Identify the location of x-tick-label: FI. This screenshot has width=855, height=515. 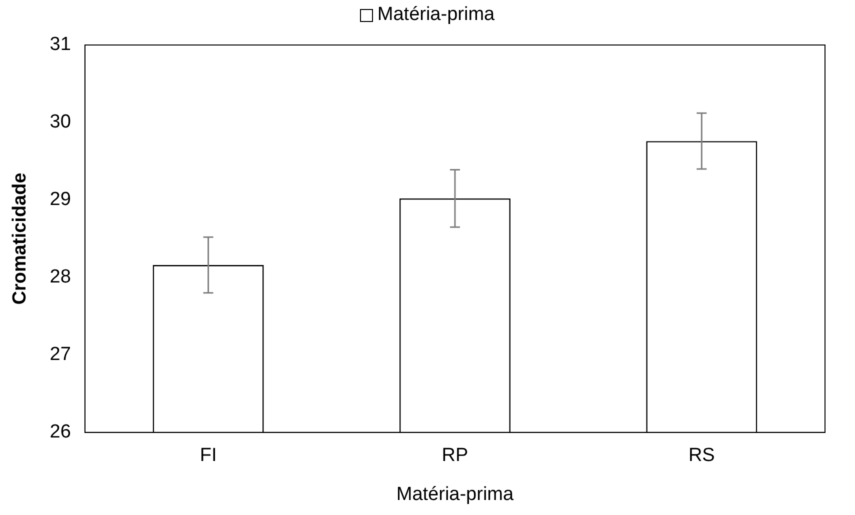
(208, 455).